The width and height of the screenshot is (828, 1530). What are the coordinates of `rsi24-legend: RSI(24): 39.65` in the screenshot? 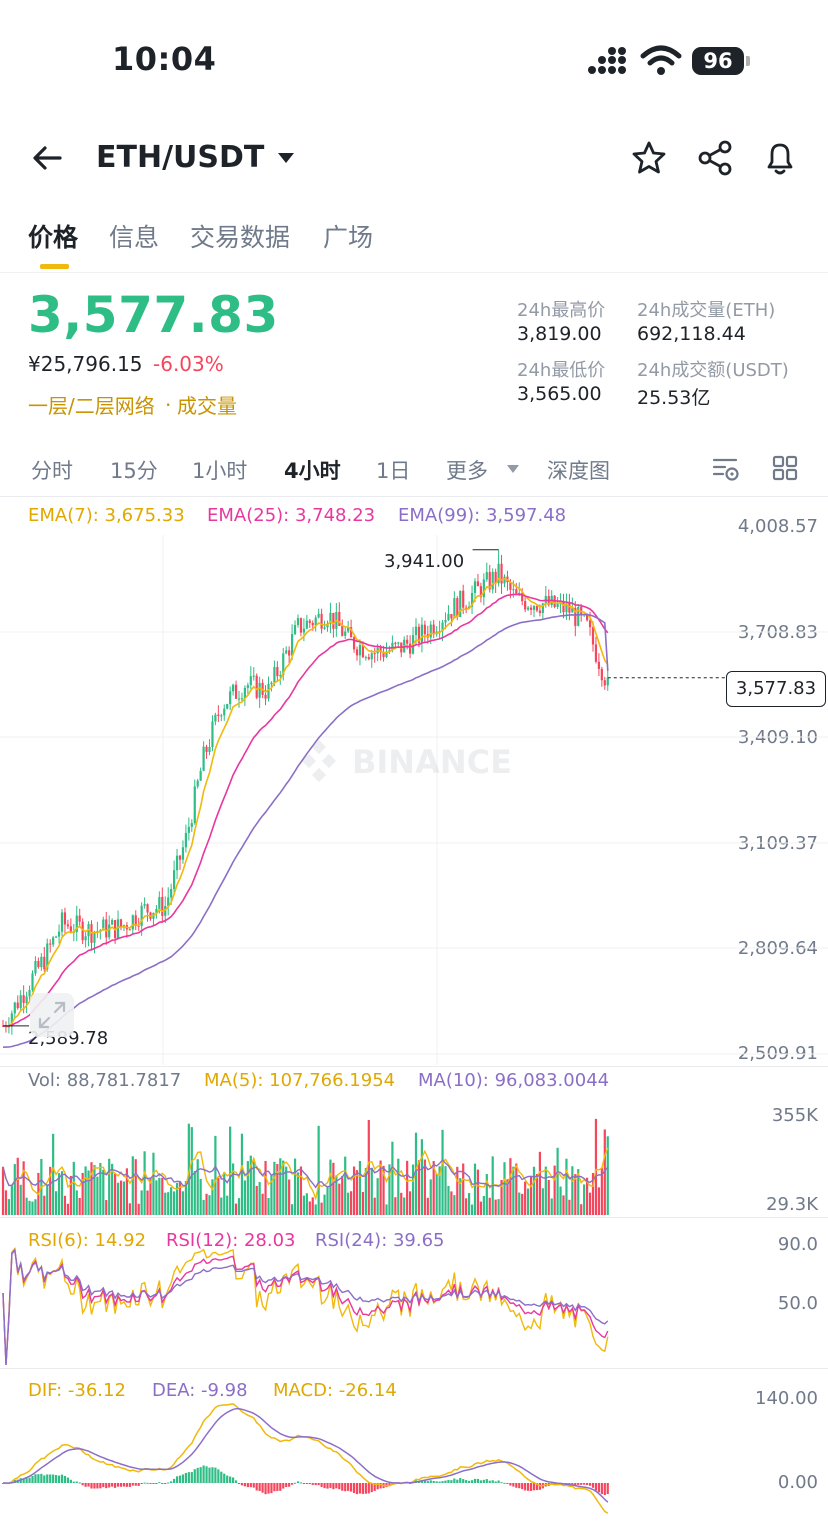 It's located at (380, 1240).